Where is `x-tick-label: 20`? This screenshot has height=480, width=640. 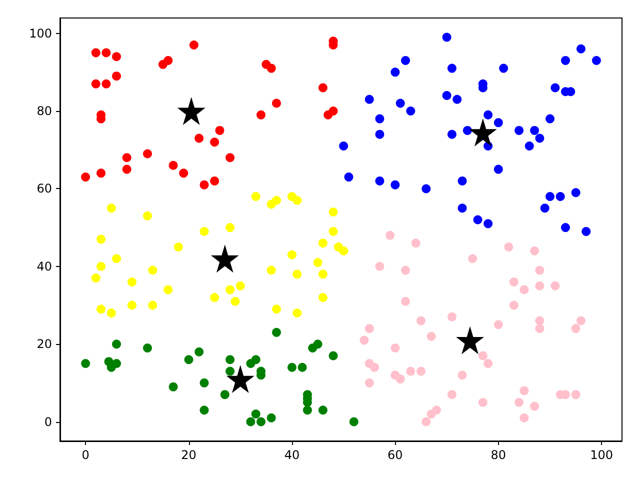 x-tick-label: 20 is located at coordinates (188, 455).